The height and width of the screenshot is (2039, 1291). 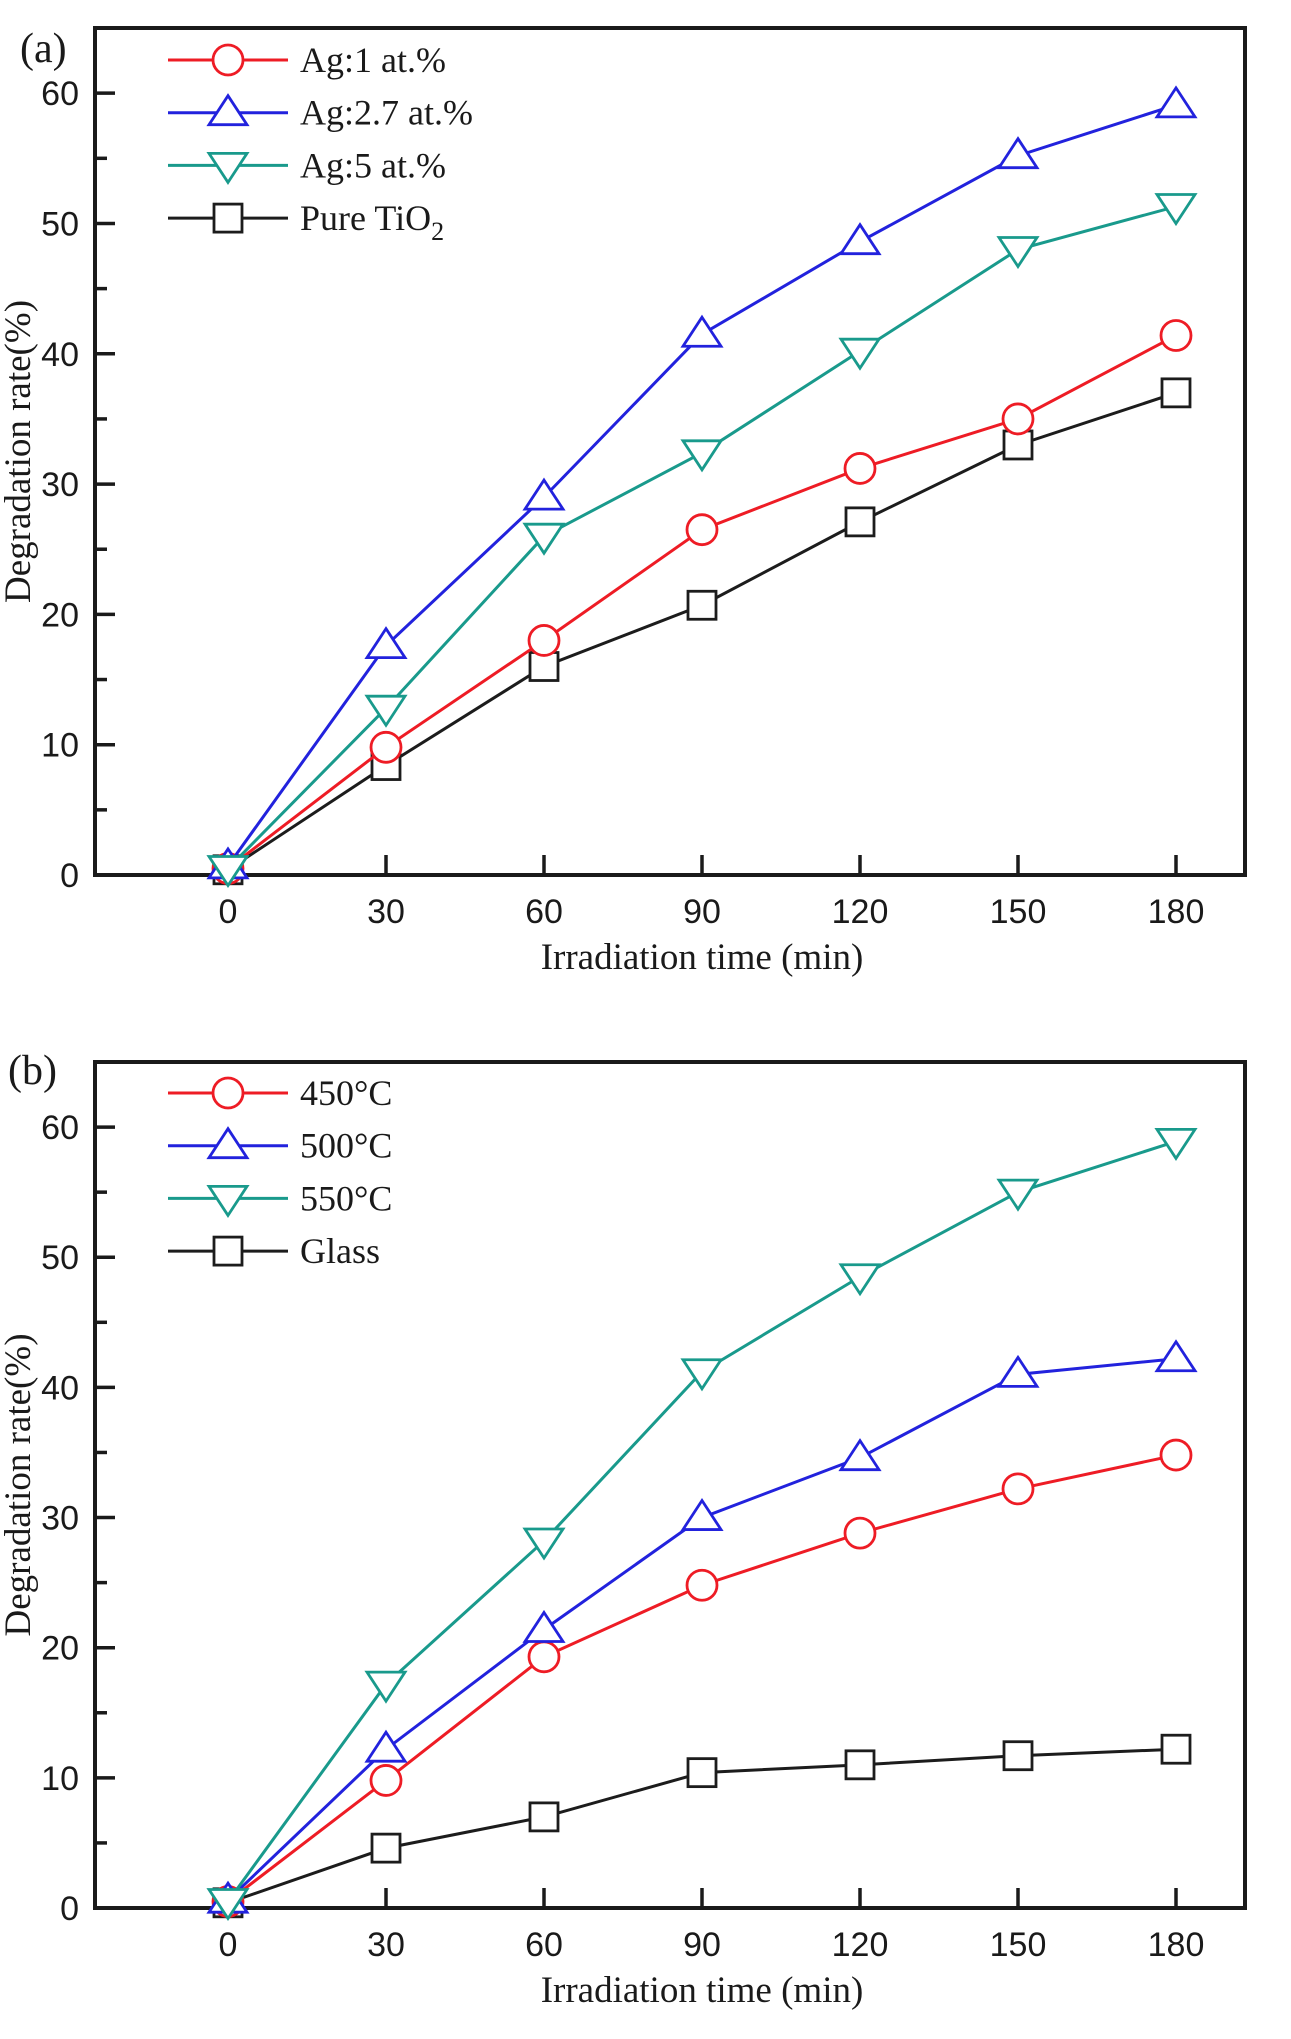 I want to click on legend-item: Ag:1 at.%, so click(x=307, y=60).